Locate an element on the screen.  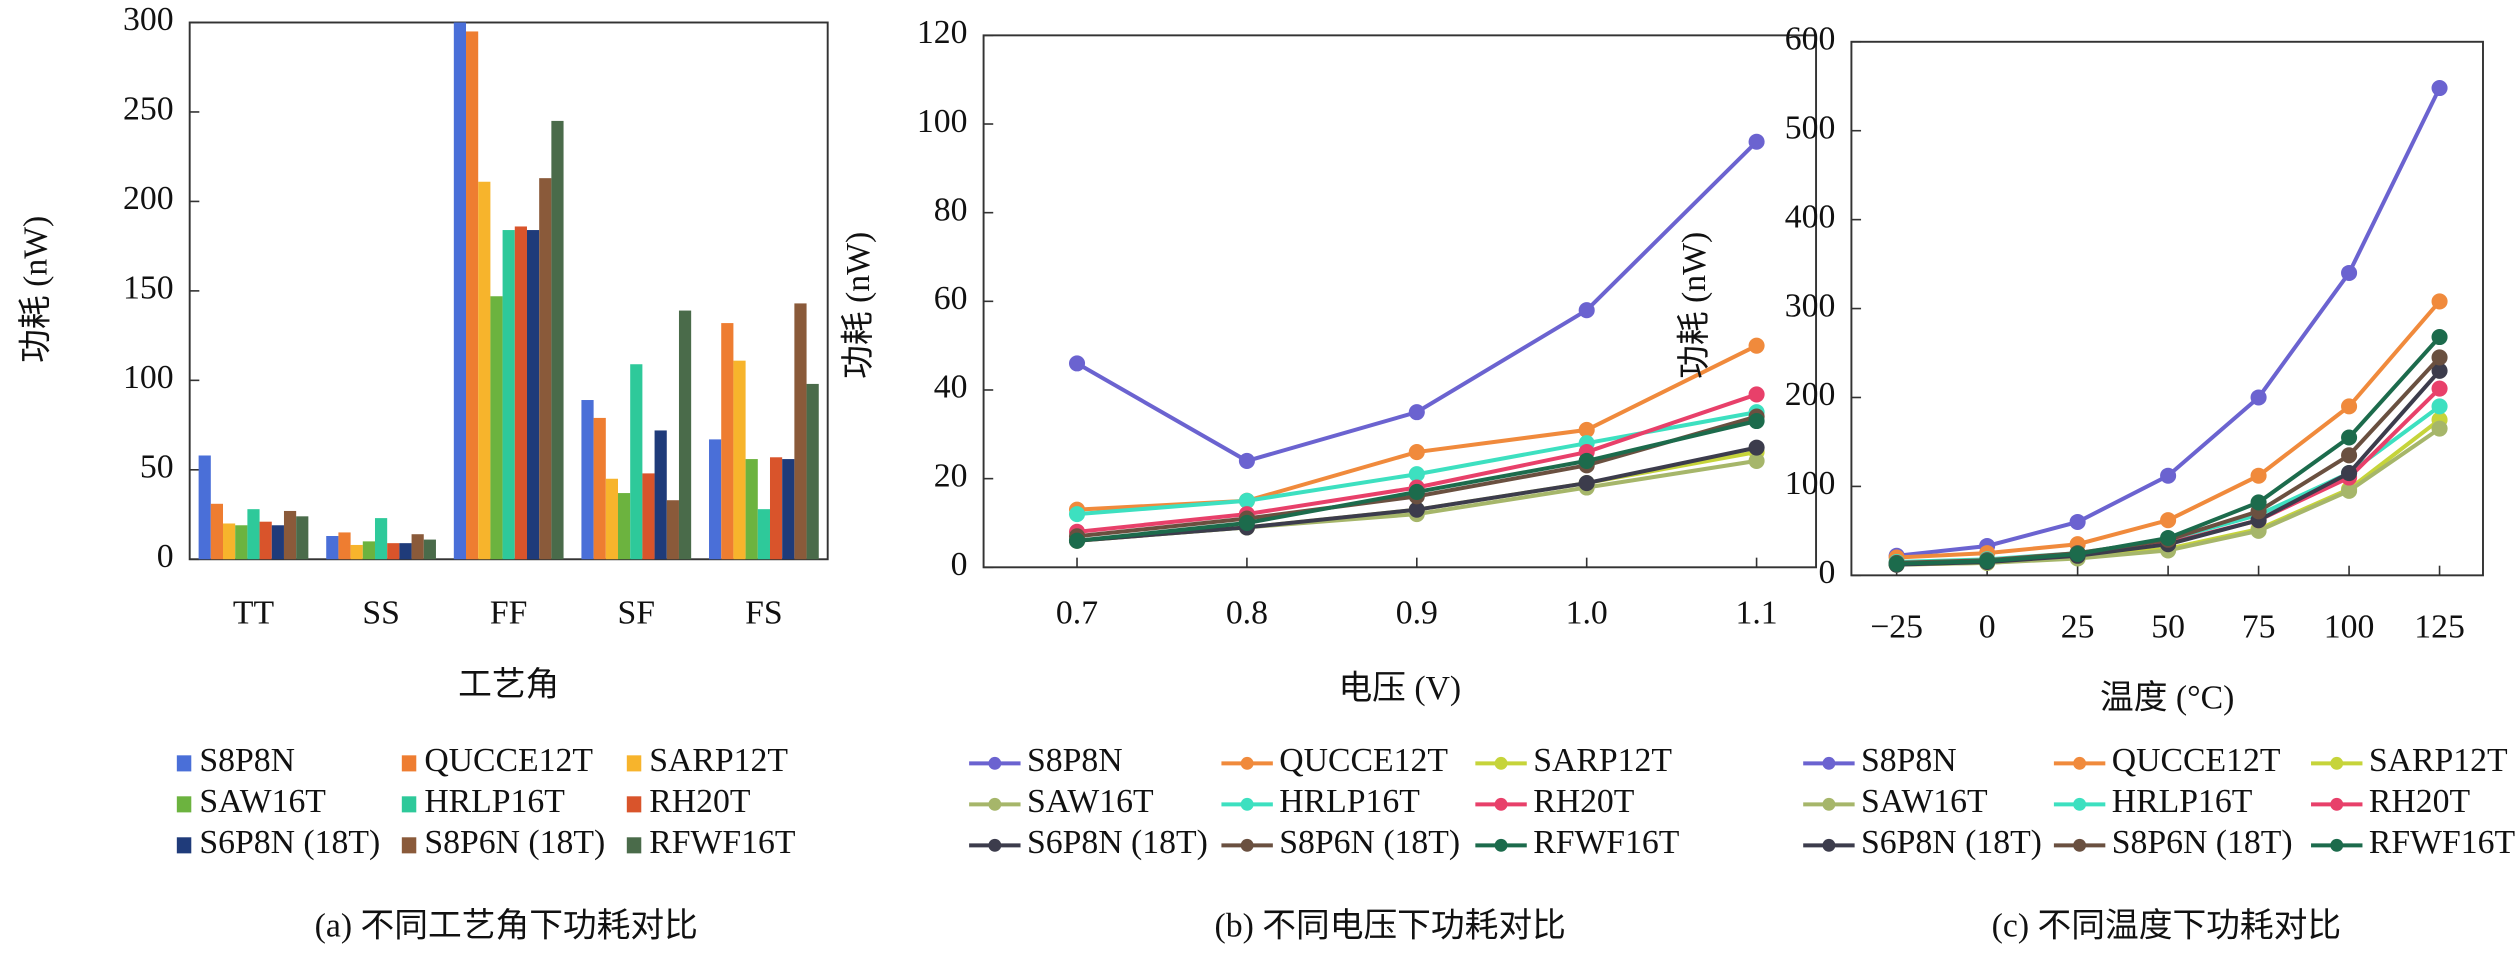
y-tick-label: 500 is located at coordinates (1810, 127).